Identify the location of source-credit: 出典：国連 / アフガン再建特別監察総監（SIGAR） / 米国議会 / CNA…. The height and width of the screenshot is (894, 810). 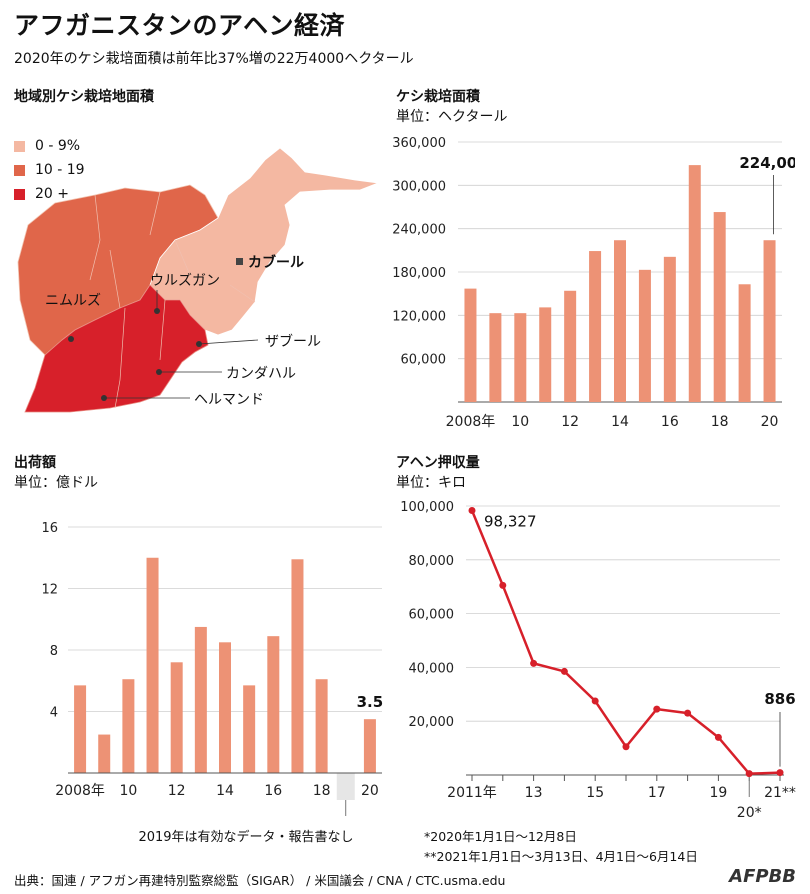
(260, 880).